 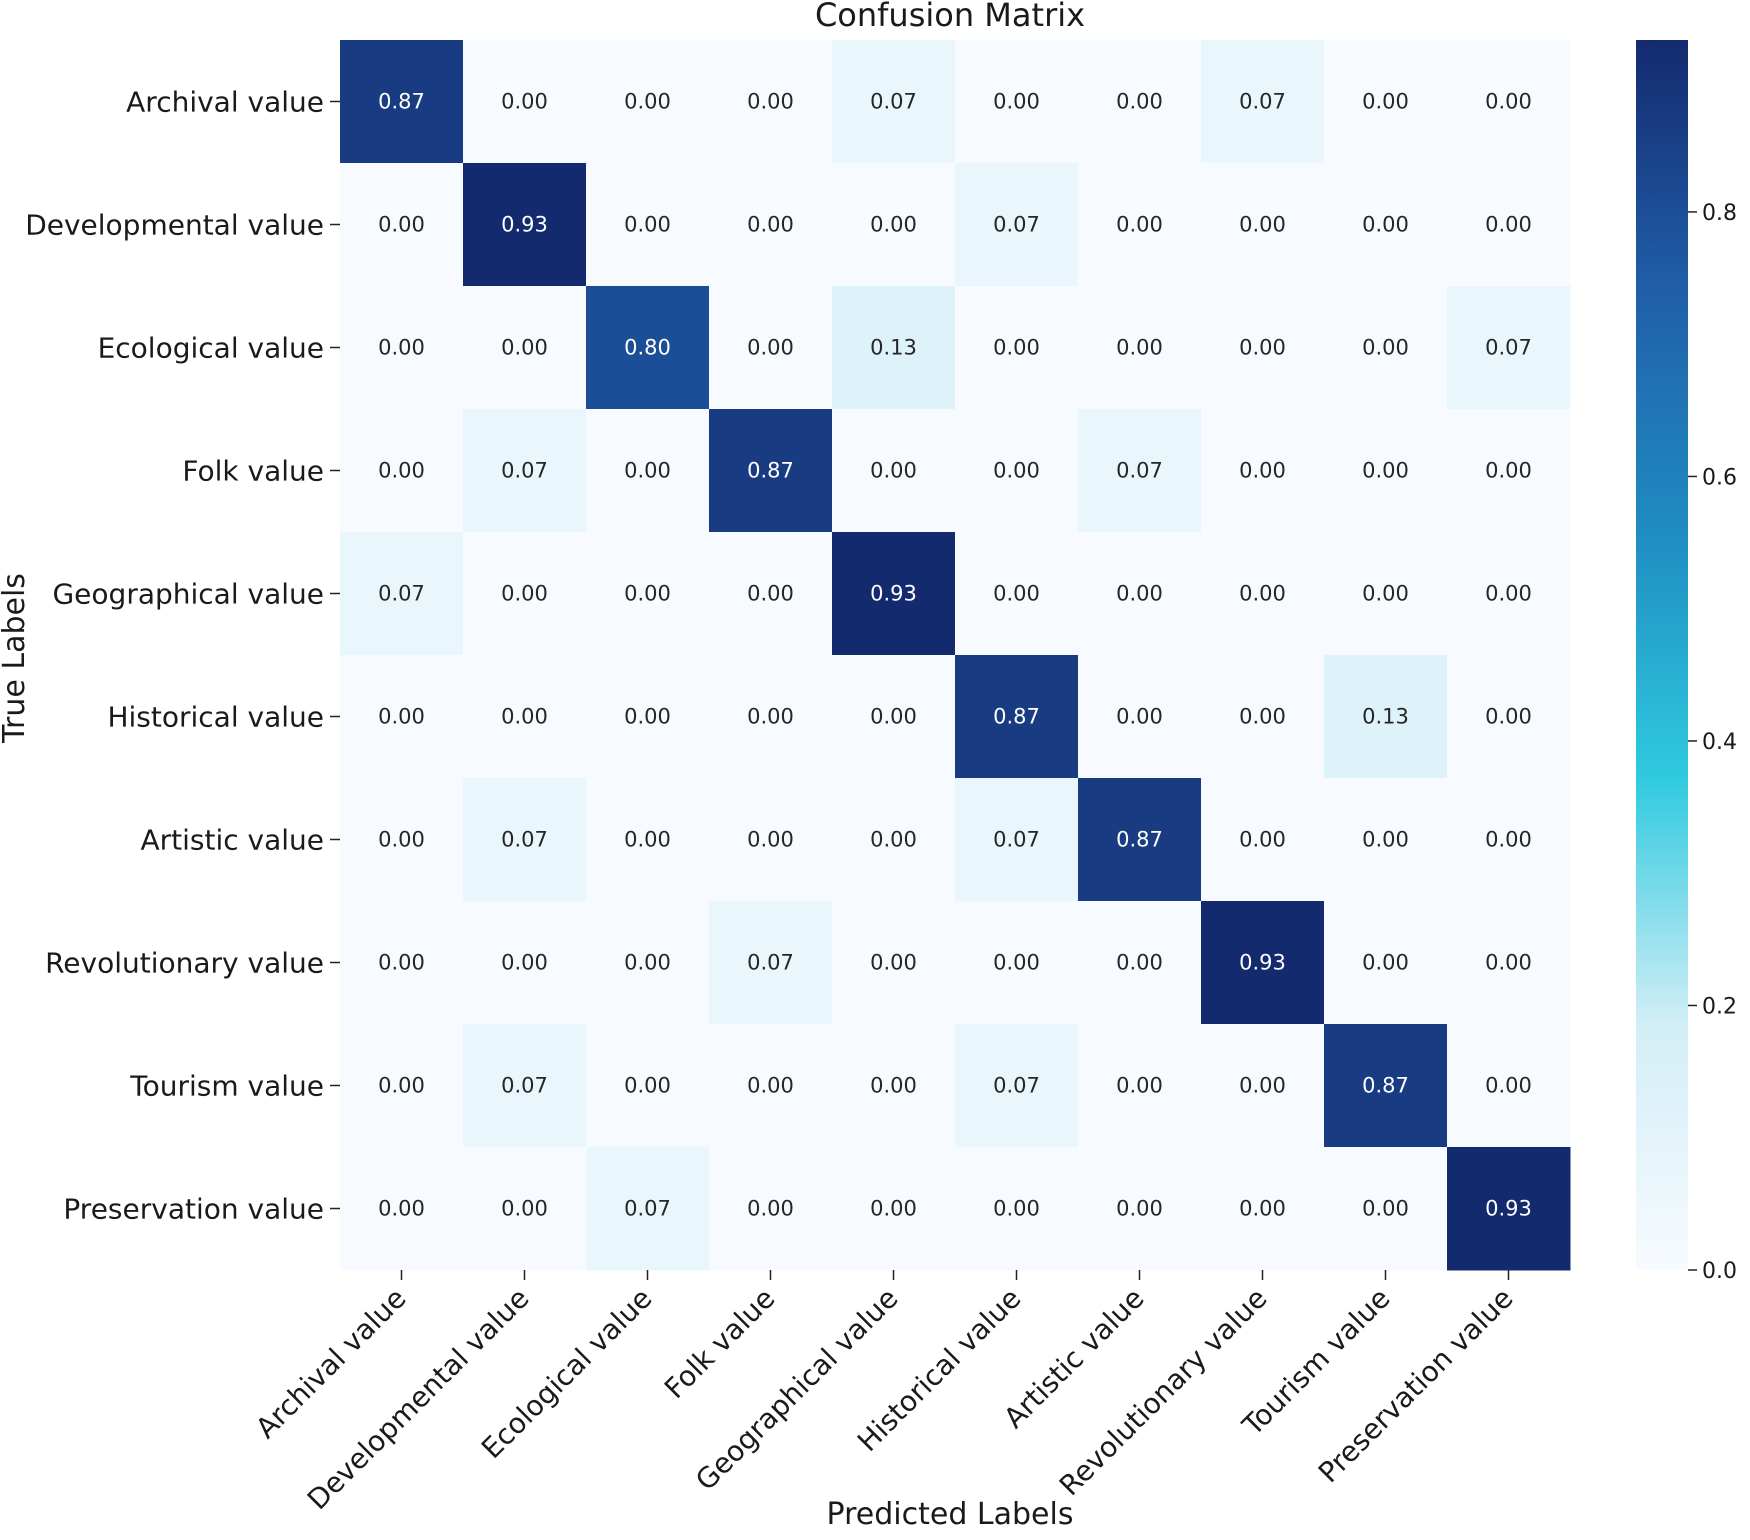 What do you see at coordinates (188, 594) in the screenshot?
I see `y-tick-label: Geographical value` at bounding box center [188, 594].